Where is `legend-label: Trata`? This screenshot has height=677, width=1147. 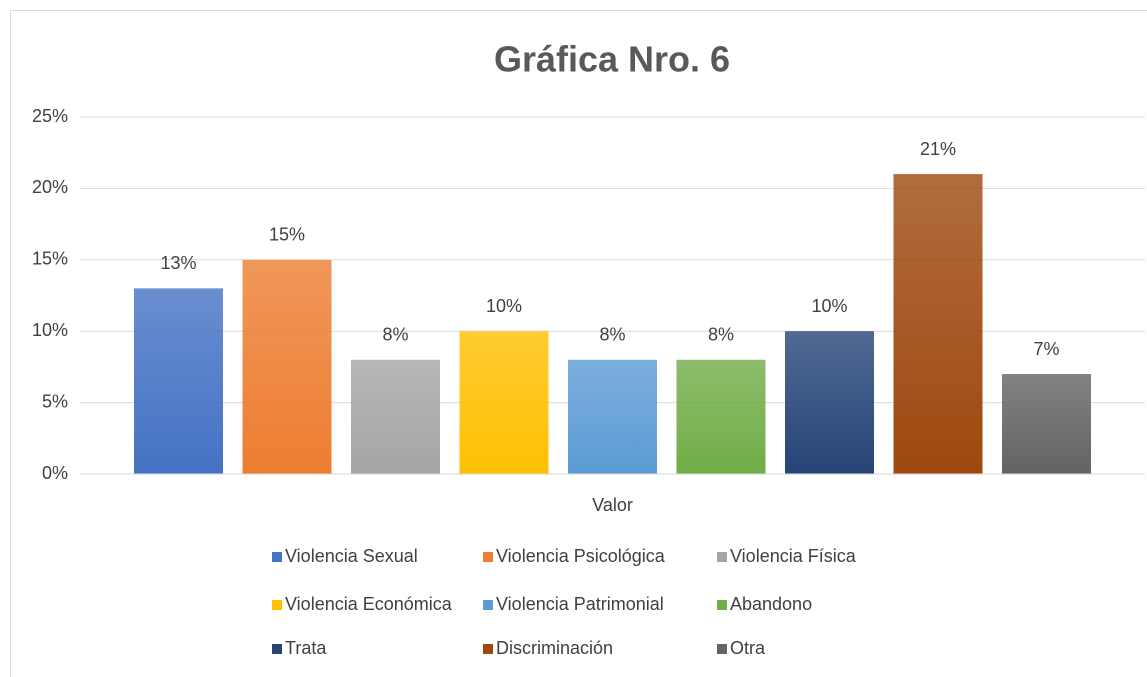 legend-label: Trata is located at coordinates (306, 648).